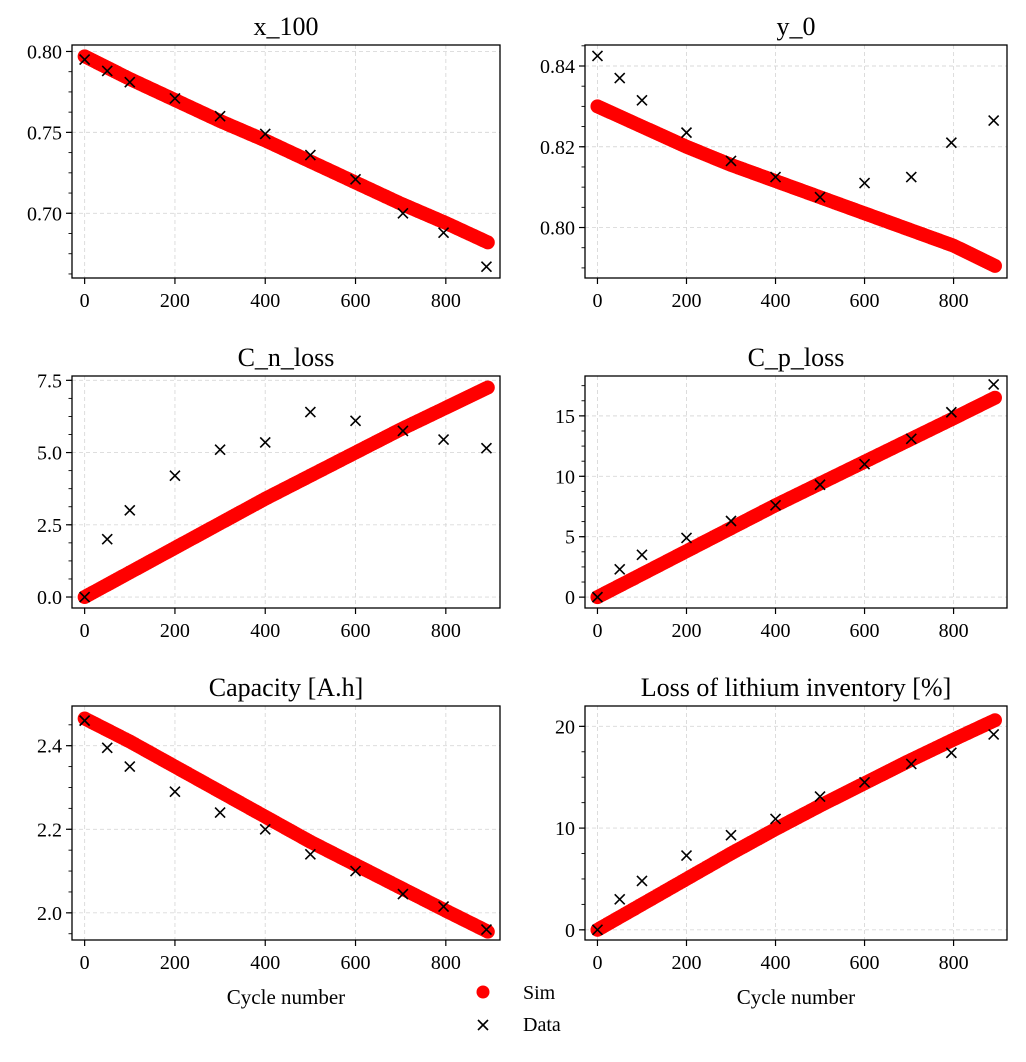 The height and width of the screenshot is (1062, 1026). I want to click on y-tick-label: 15, so click(565, 417).